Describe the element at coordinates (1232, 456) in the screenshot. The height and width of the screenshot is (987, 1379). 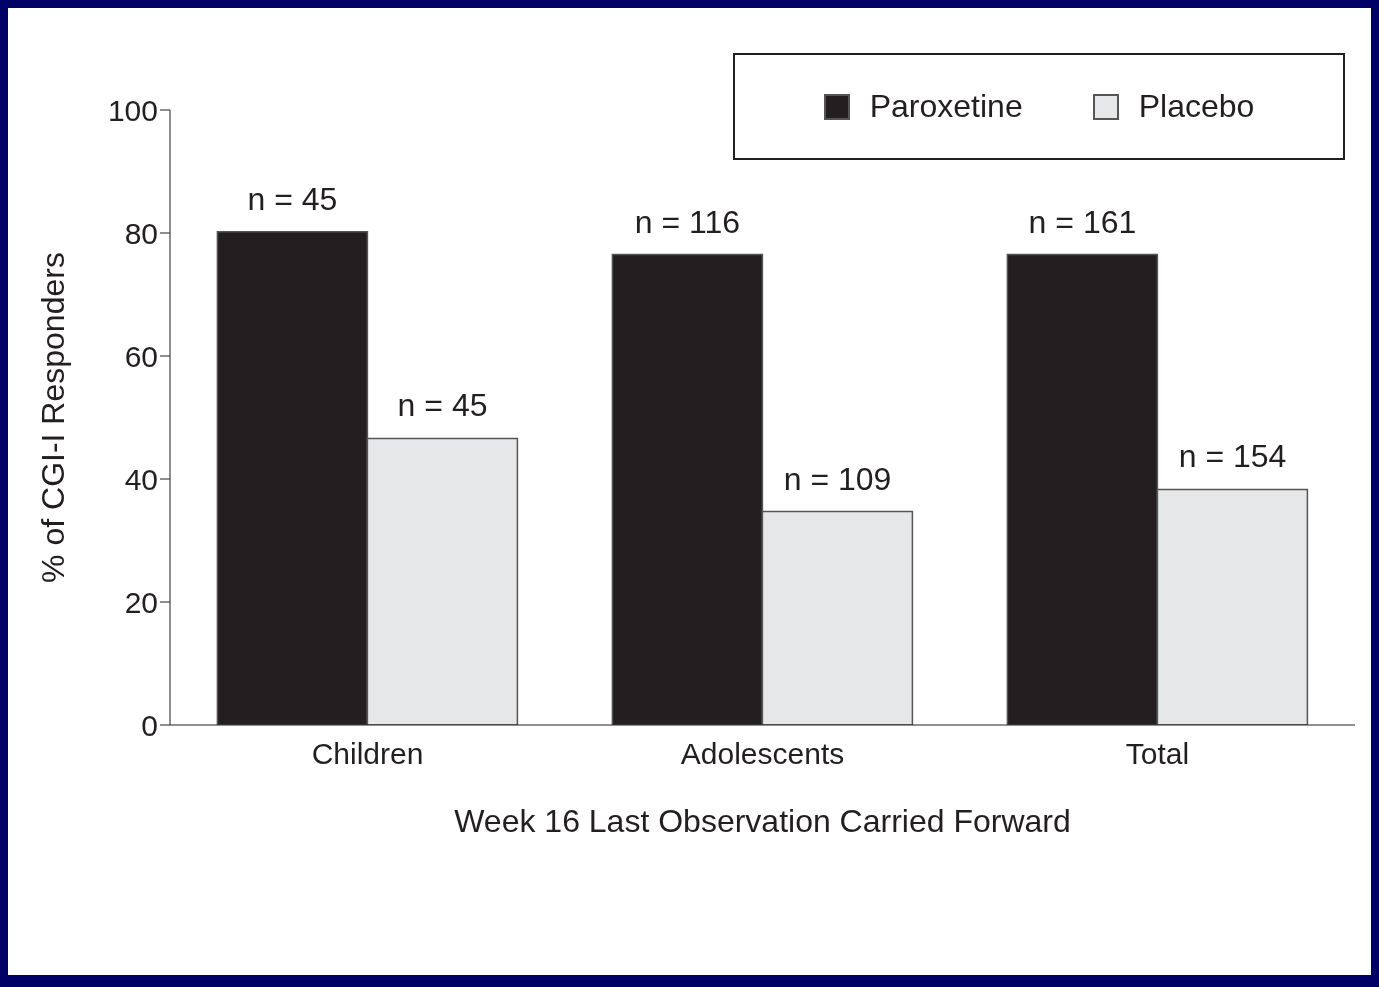
I see `annotation: n = 154` at that location.